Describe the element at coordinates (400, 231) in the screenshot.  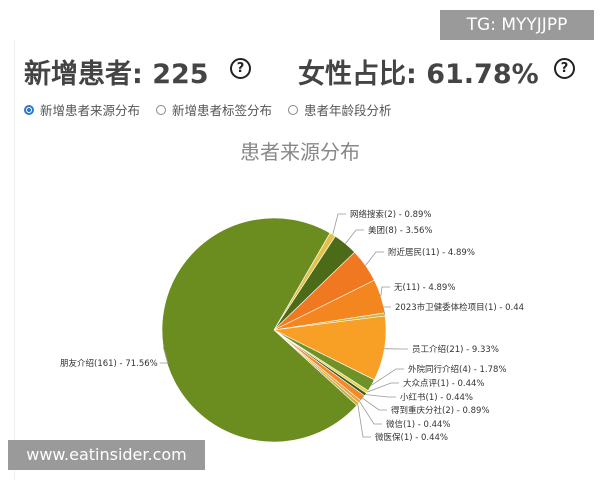
I see `slice-label: 美团(8) - 3.56%` at that location.